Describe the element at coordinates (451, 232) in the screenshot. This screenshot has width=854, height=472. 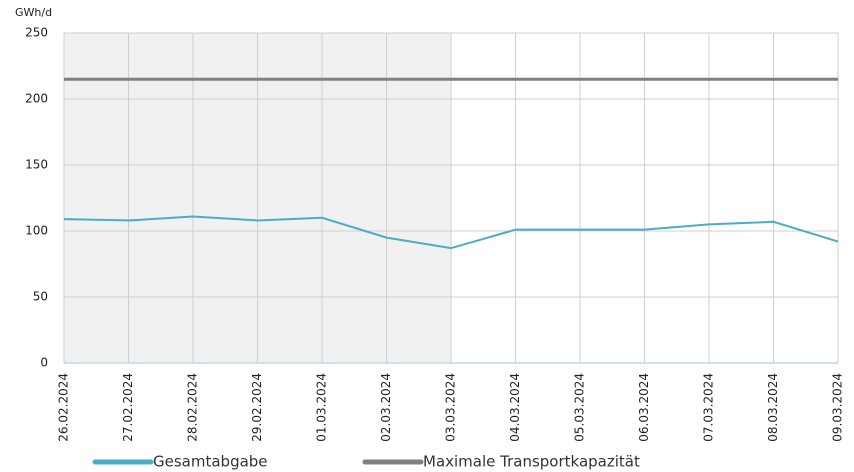
I see `series-line` at that location.